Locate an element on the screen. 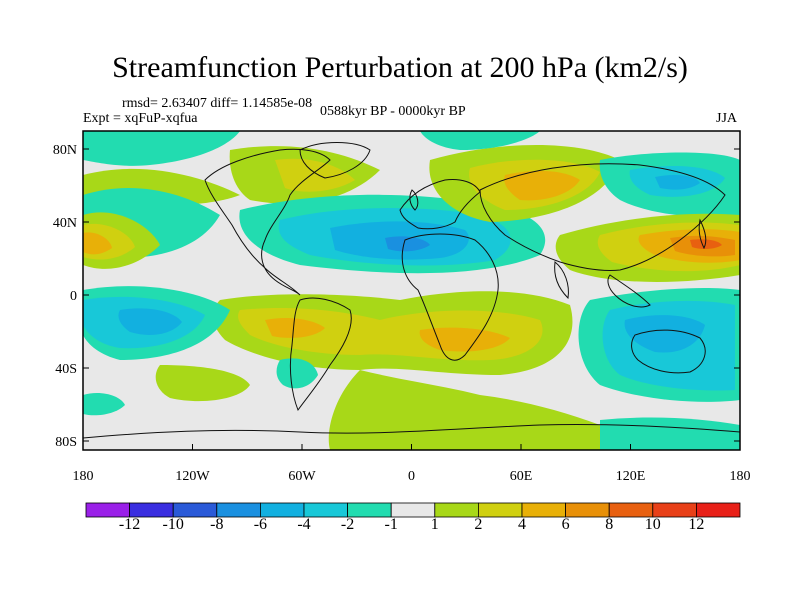  coast-se-asia is located at coordinates (629, 291).